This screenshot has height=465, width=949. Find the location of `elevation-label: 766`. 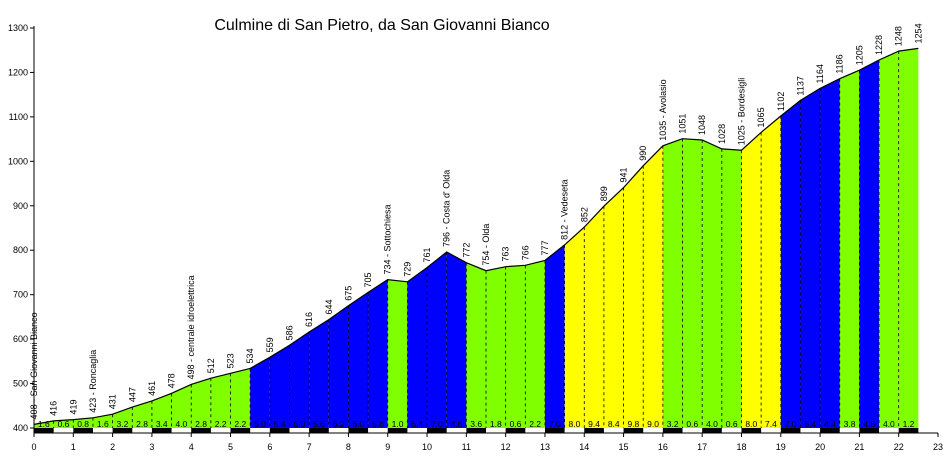

elevation-label: 766 is located at coordinates (525, 252).